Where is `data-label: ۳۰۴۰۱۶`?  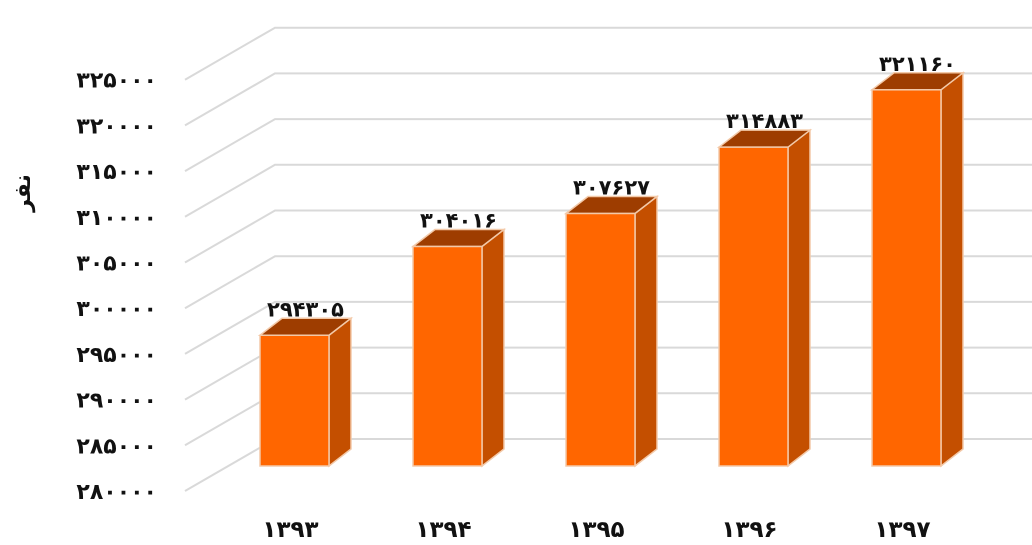 data-label: ۳۰۴۰۱۶ is located at coordinates (458, 220).